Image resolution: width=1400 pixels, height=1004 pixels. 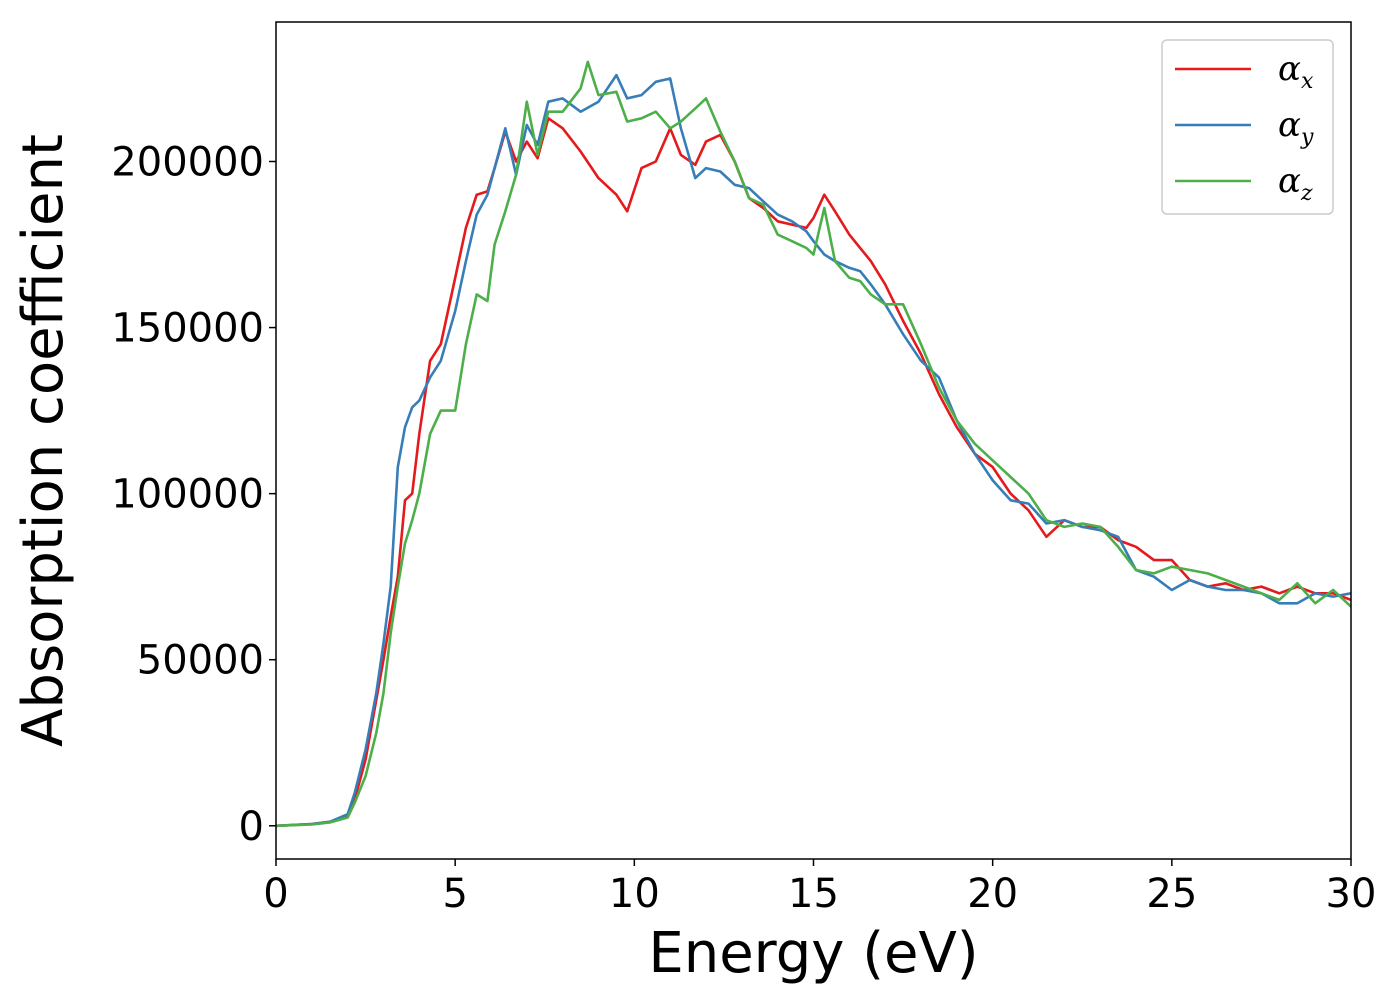 What do you see at coordinates (187, 163) in the screenshot?
I see `y-tick-label: 200000` at bounding box center [187, 163].